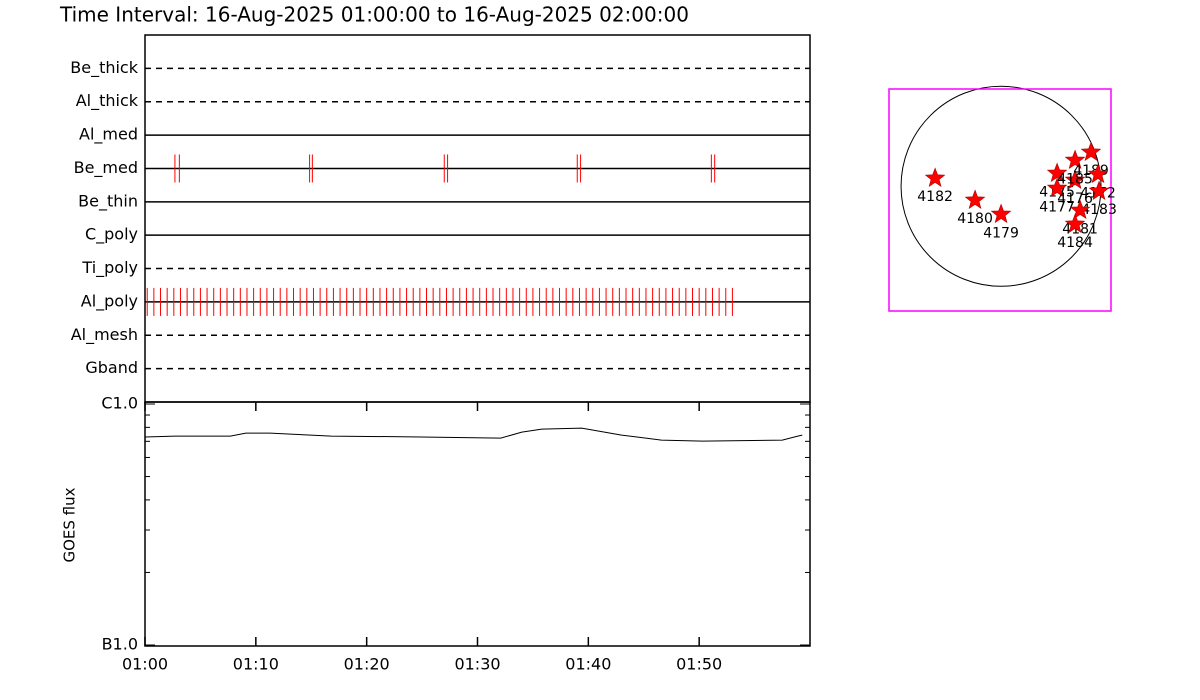 The width and height of the screenshot is (1200, 700). I want to click on row-label: Be_med, so click(106, 168).